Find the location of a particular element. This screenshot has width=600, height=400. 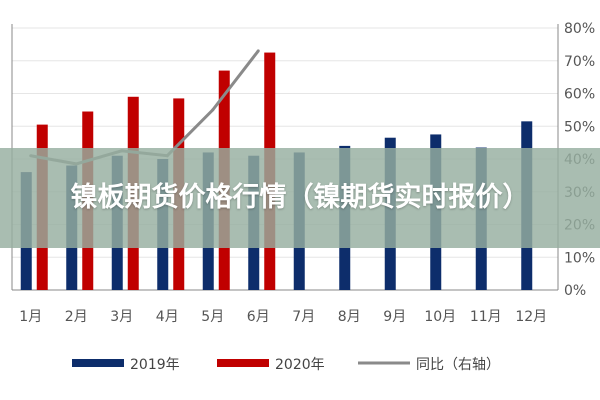

x-tick-label: 1月 is located at coordinates (30, 317).